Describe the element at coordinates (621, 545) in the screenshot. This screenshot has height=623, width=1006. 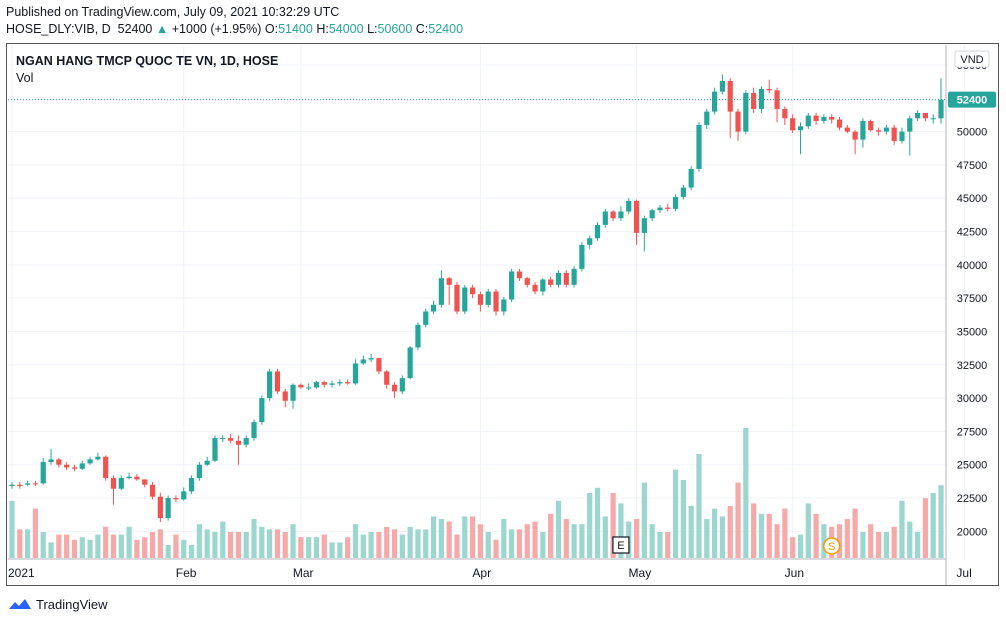
I see `earnings-marker` at that location.